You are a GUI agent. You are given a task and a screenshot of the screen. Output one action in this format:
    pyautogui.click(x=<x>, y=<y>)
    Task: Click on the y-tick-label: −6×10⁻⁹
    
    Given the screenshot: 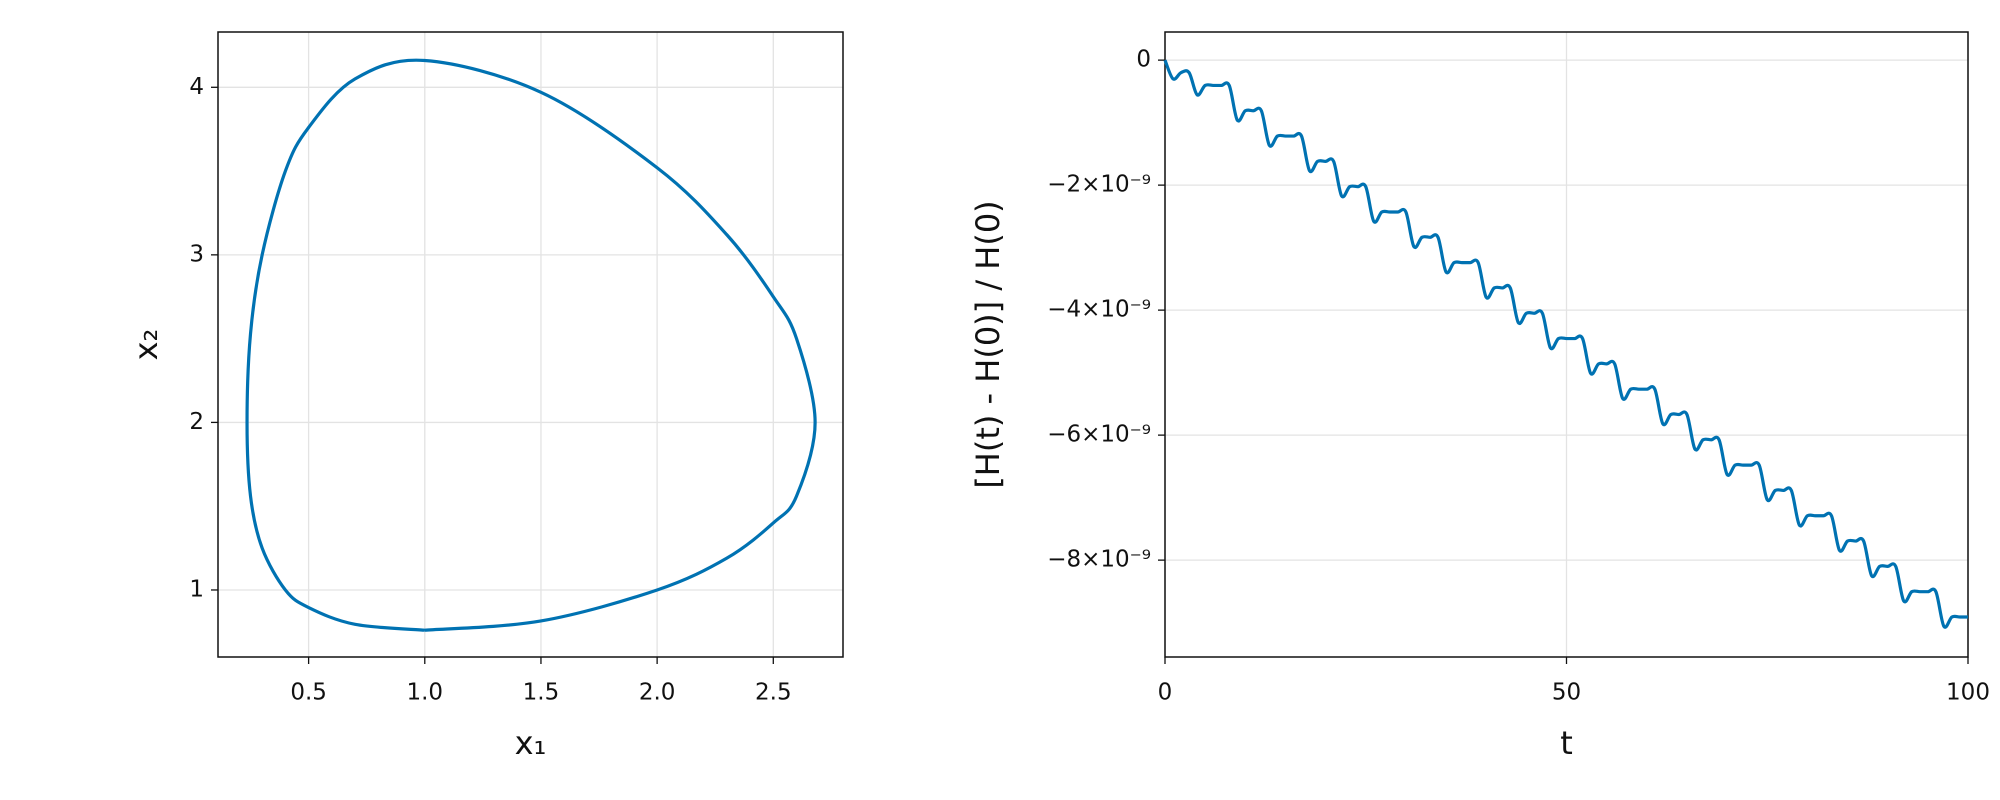 What is the action you would take?
    pyautogui.click(x=1099, y=435)
    